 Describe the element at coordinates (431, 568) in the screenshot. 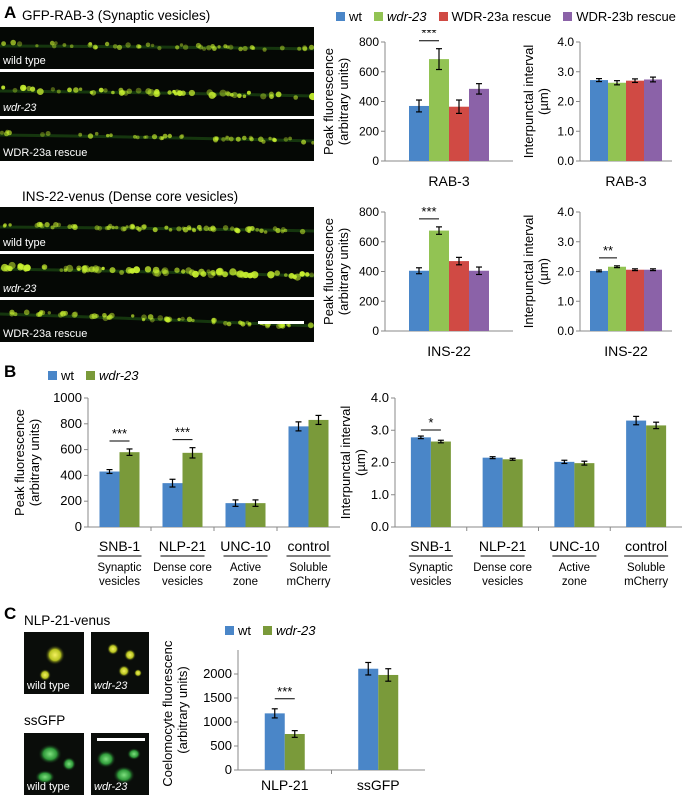

I see `group-sublabel: Synaptic` at that location.